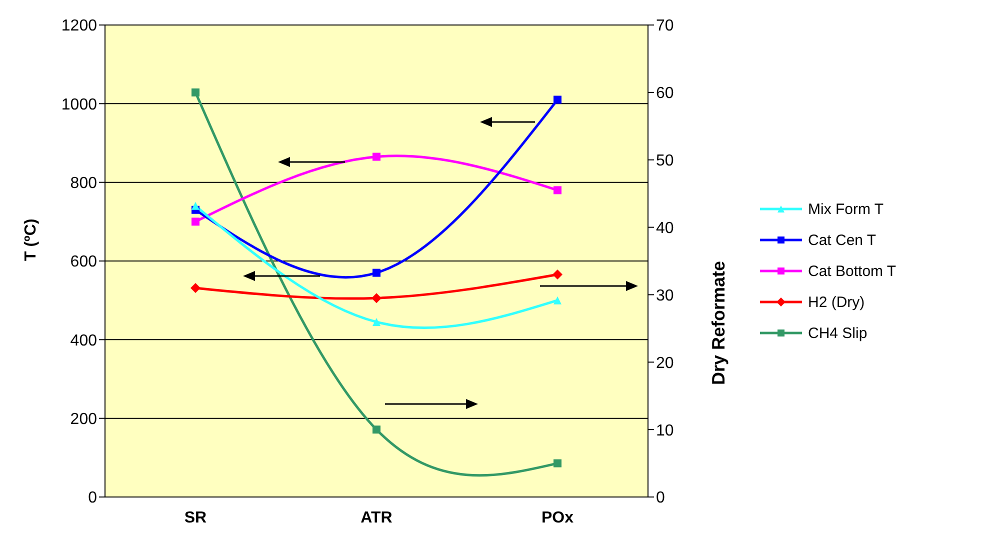  Describe the element at coordinates (84, 262) in the screenshot. I see `y-tick-label: 600` at that location.